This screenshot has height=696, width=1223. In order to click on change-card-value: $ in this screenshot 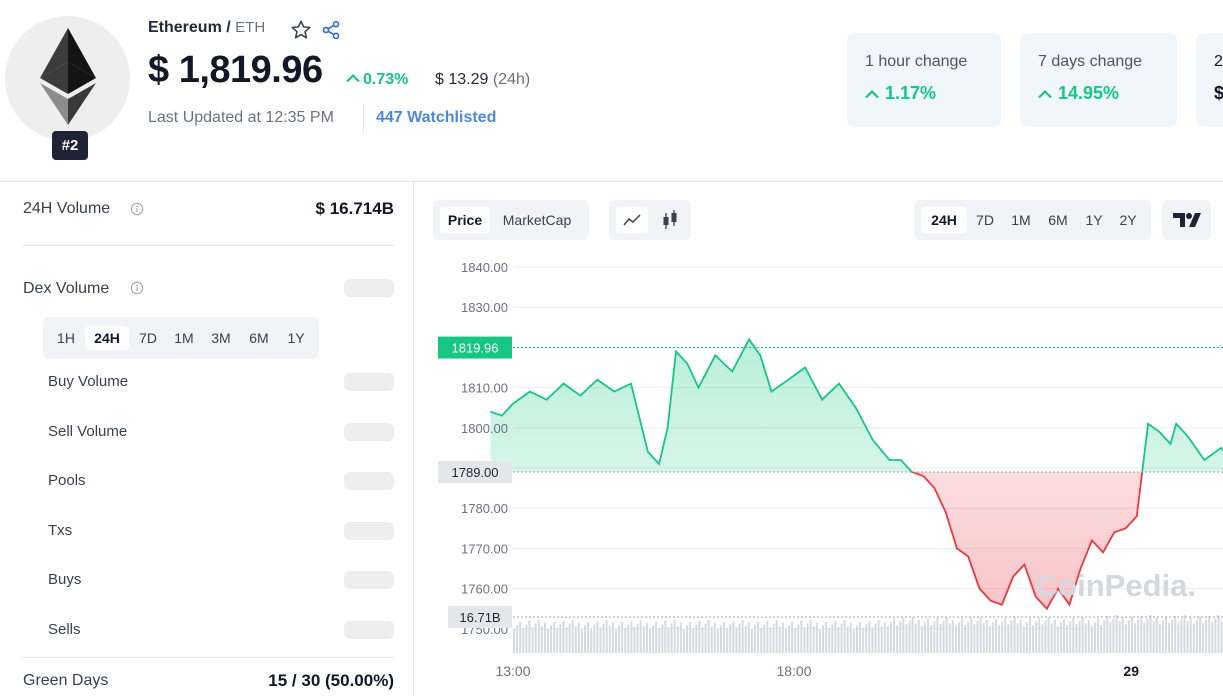, I will do `click(1218, 93)`.